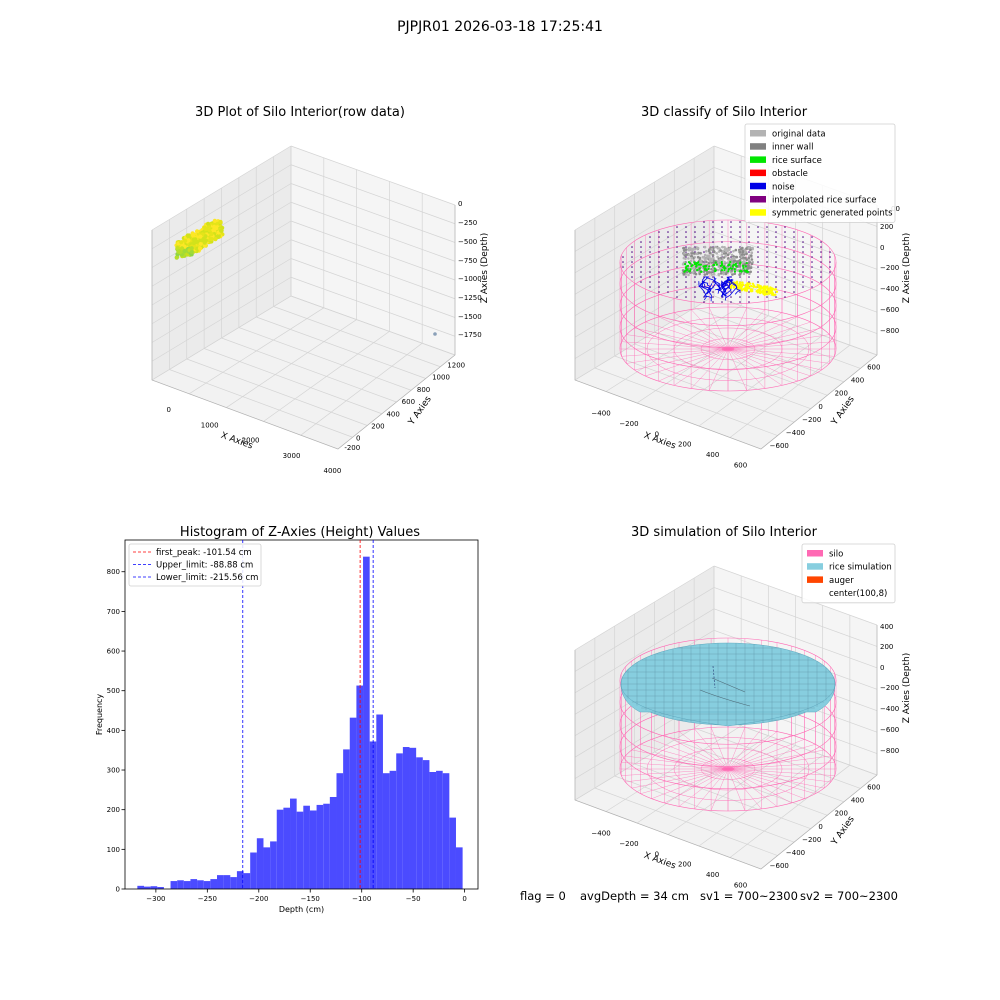 The width and height of the screenshot is (1000, 1000). What do you see at coordinates (760, 801) in the screenshot?
I see `grid-x` at bounding box center [760, 801].